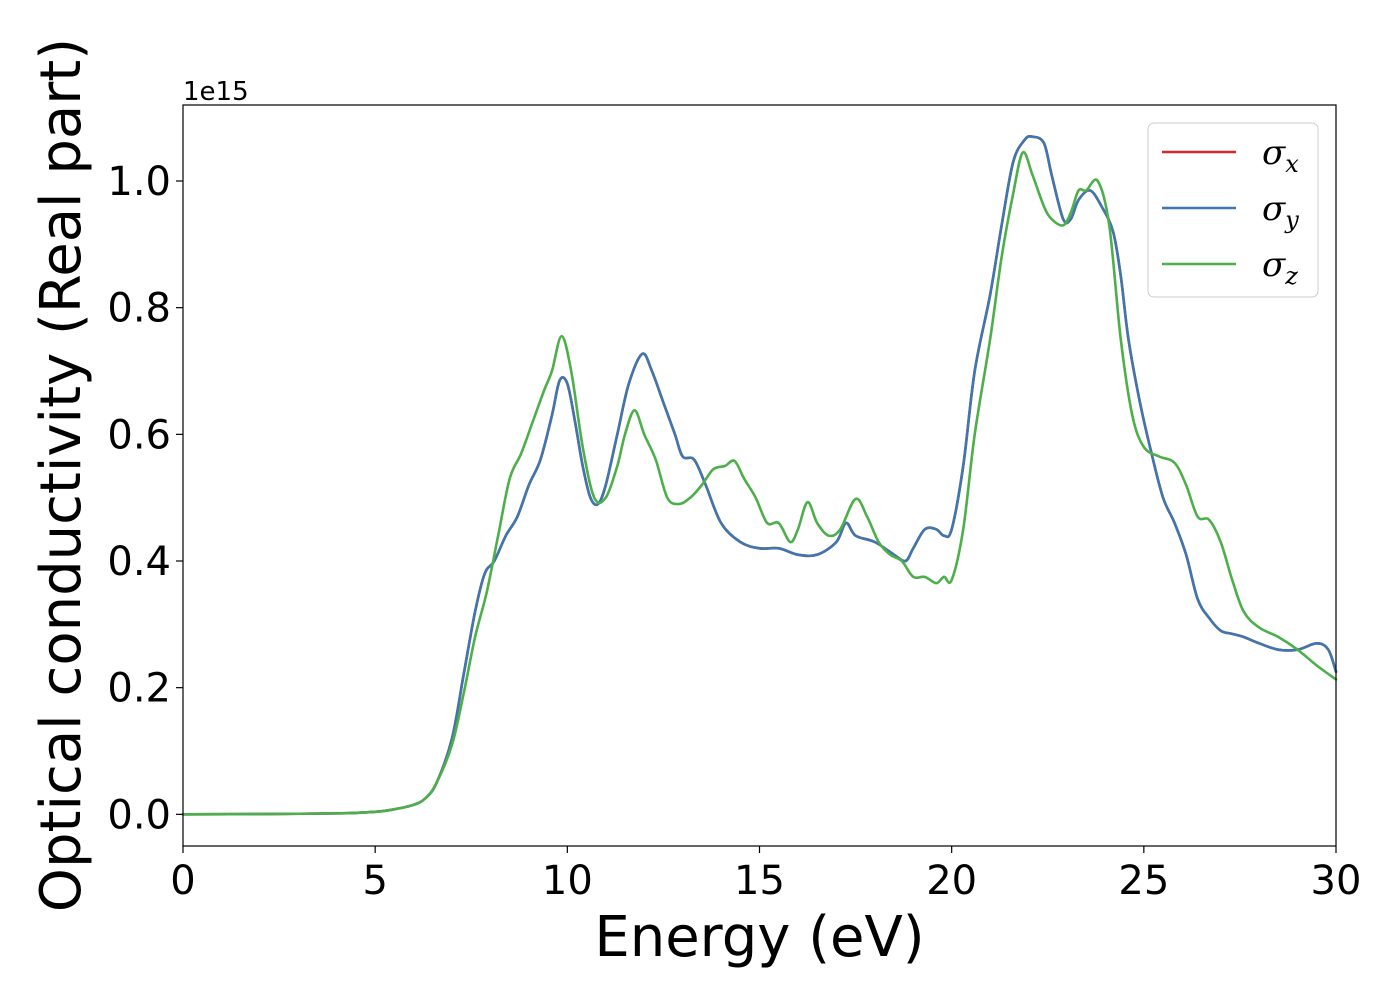  Describe the element at coordinates (1280, 211) in the screenshot. I see `legend-label-y: σy` at that location.